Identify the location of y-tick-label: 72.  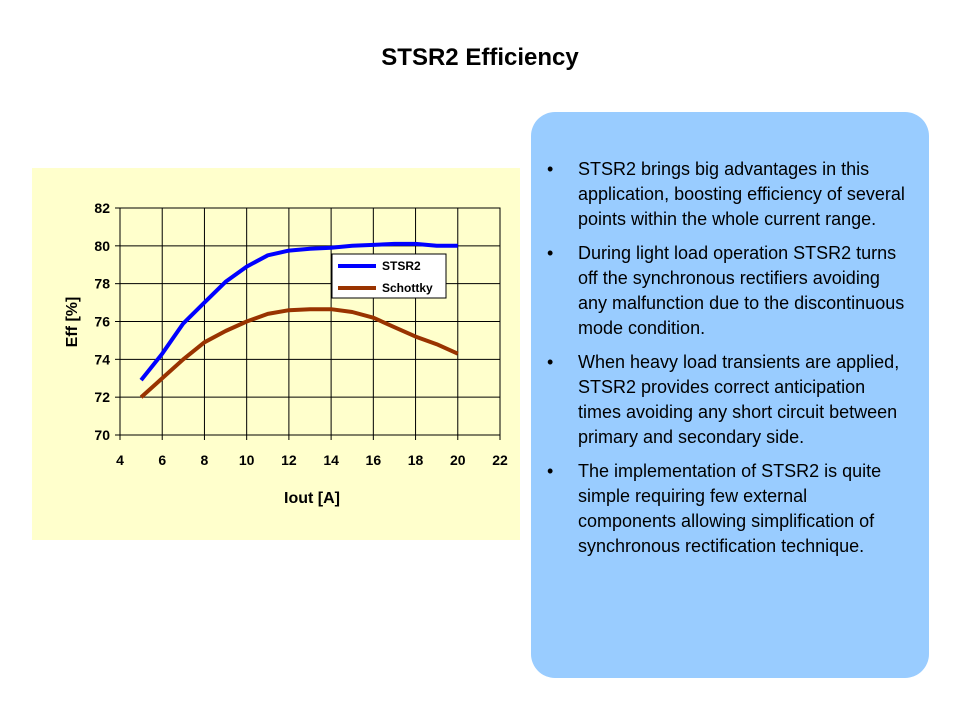
(102, 397).